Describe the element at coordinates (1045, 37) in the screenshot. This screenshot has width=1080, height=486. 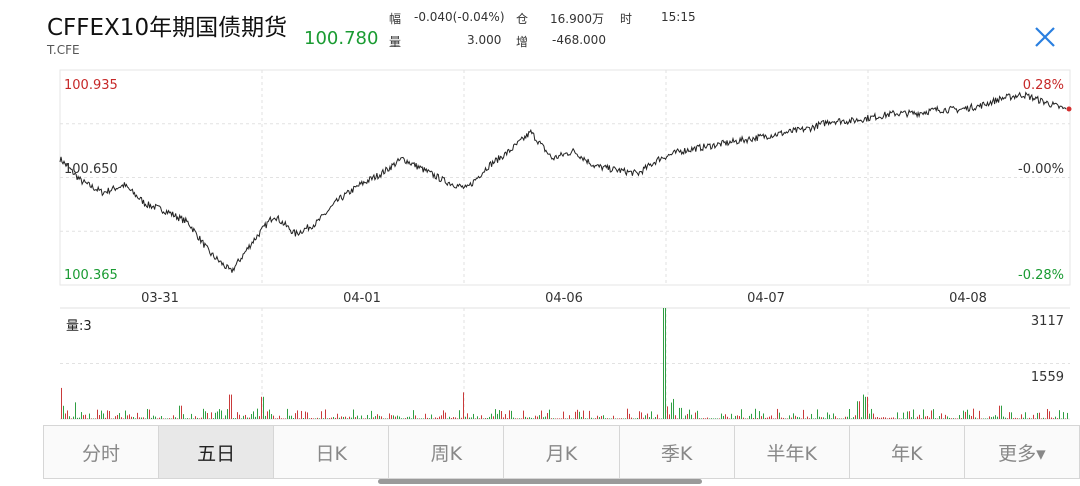
I see `close-button` at that location.